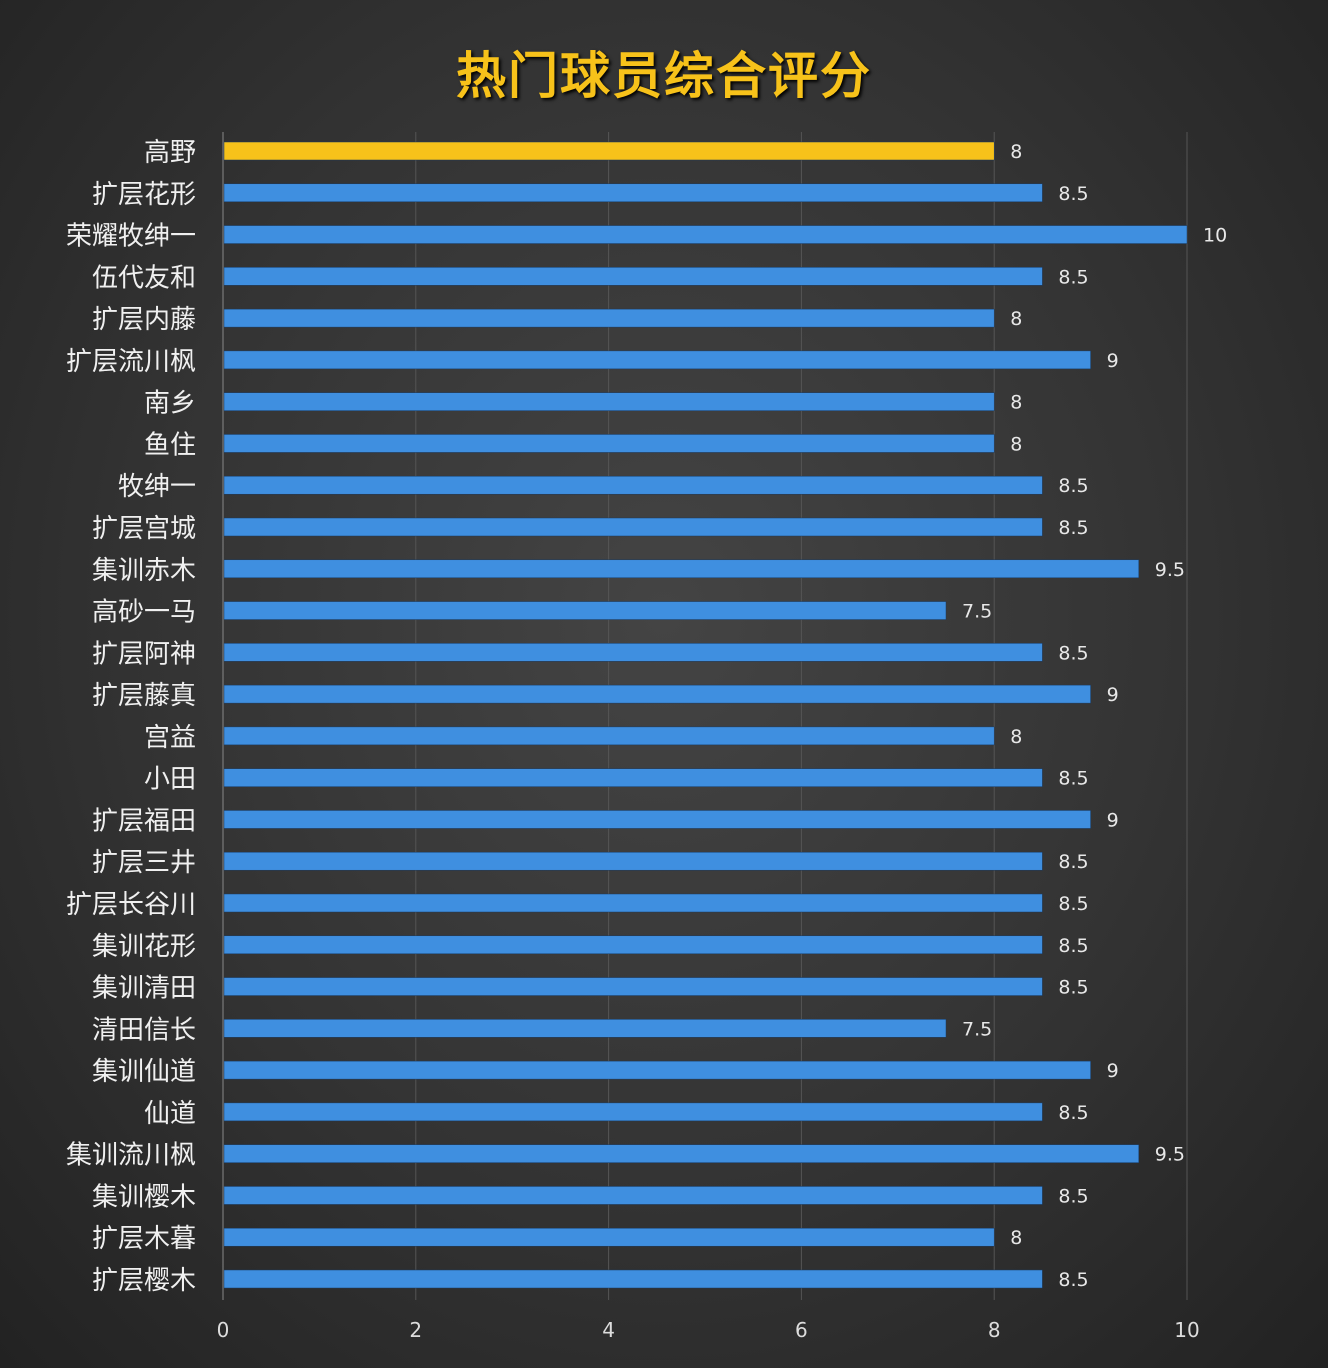  I want to click on category-label: 牧绅一, so click(157, 487).